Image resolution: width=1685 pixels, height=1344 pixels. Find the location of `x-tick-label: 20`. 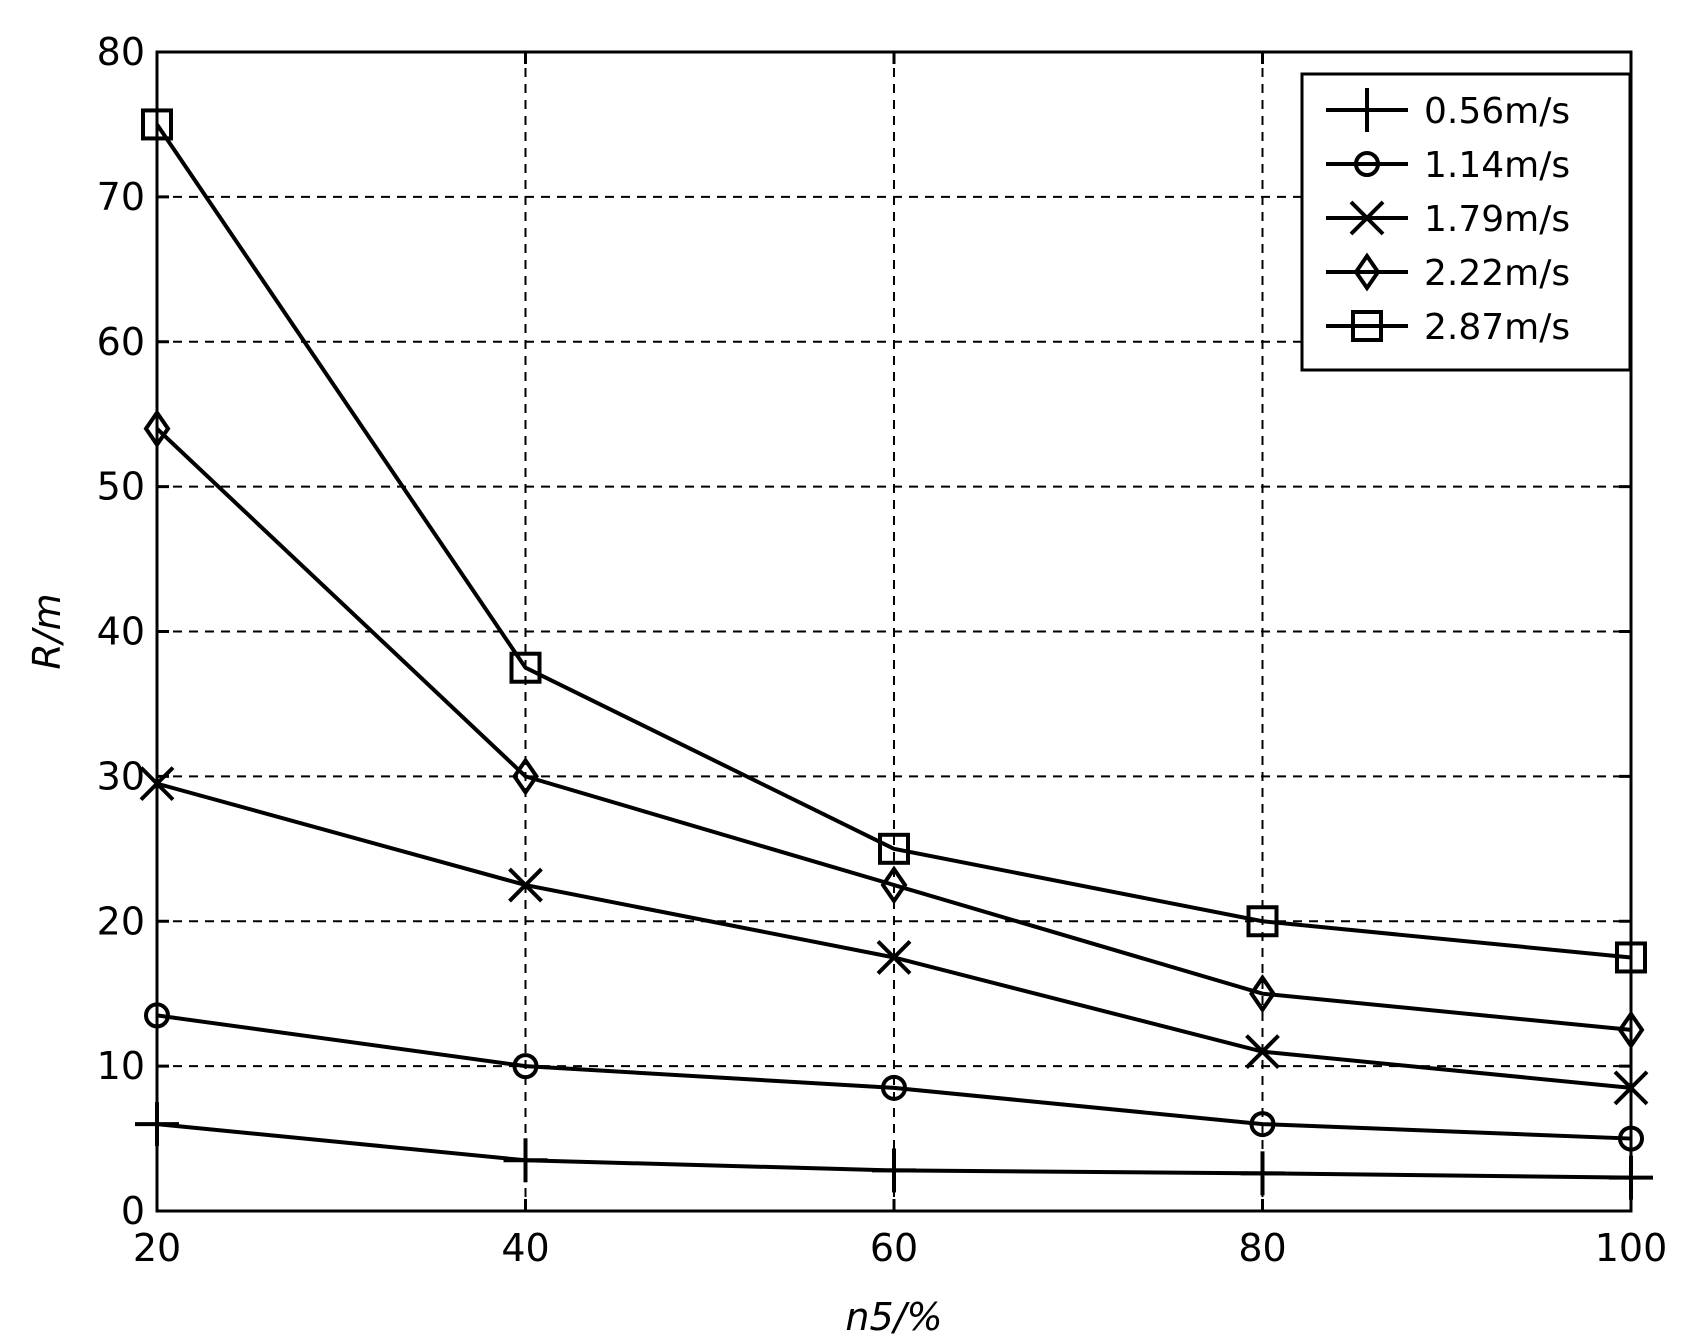

x-tick-label: 20 is located at coordinates (157, 1248).